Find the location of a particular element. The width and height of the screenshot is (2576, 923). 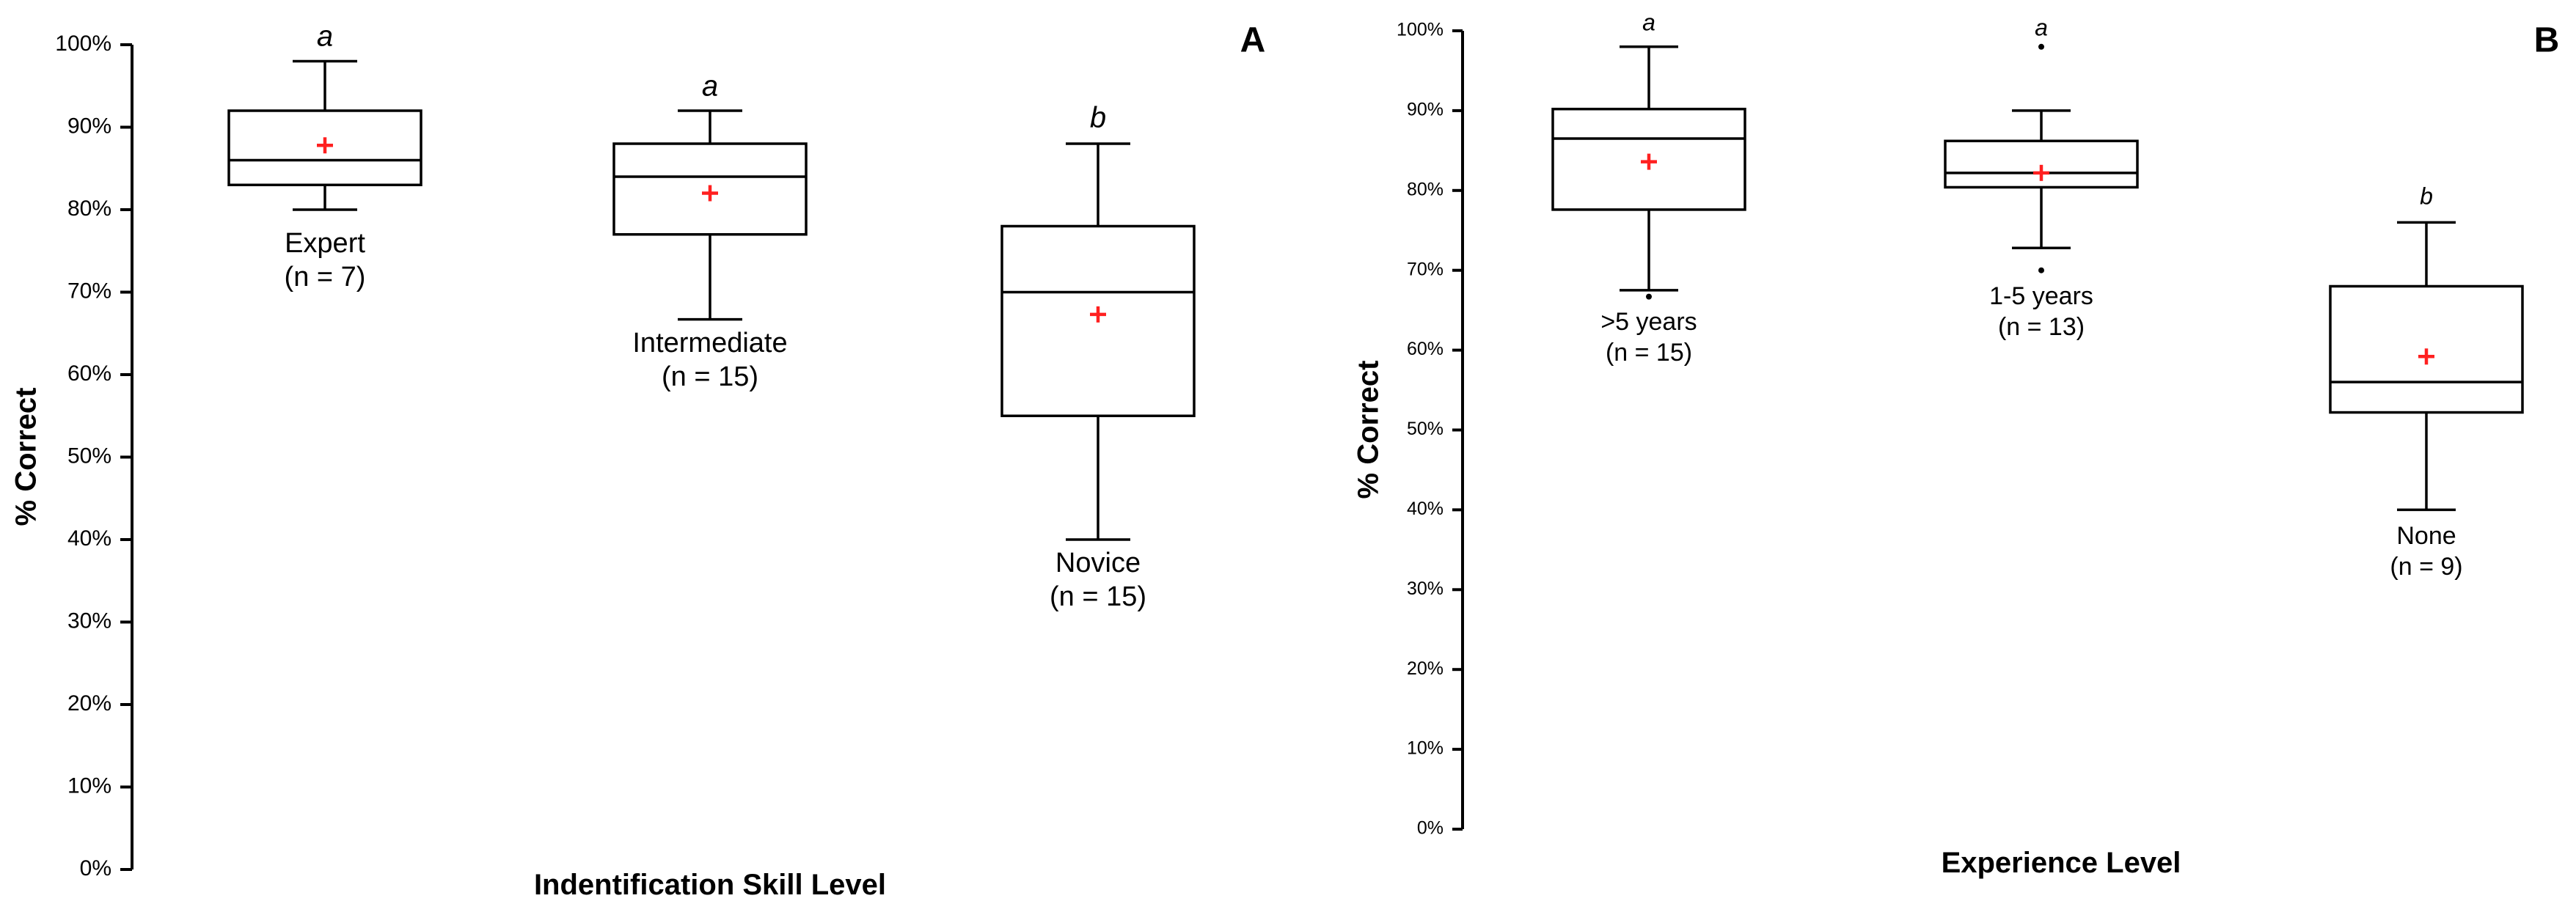

x-axis-title: Experience Level is located at coordinates (2061, 863).